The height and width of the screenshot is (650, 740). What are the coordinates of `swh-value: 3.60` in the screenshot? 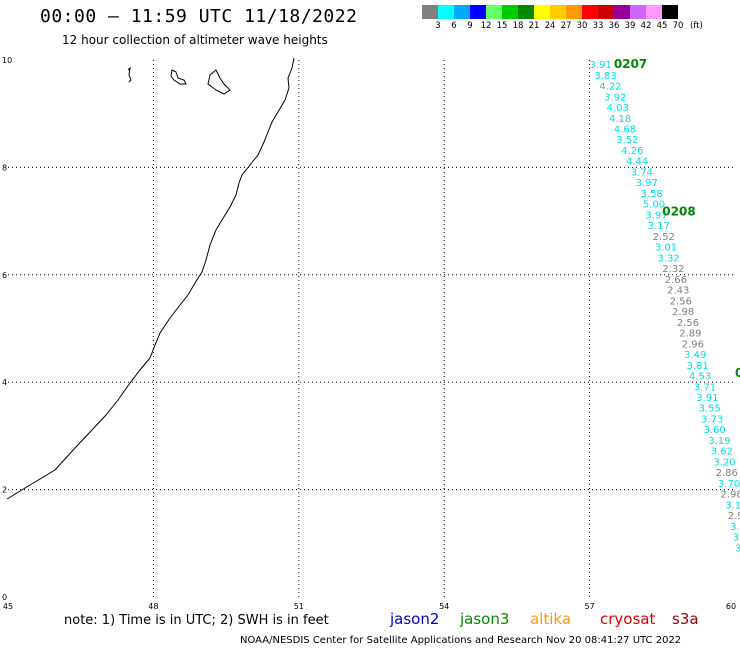 It's located at (714, 430).